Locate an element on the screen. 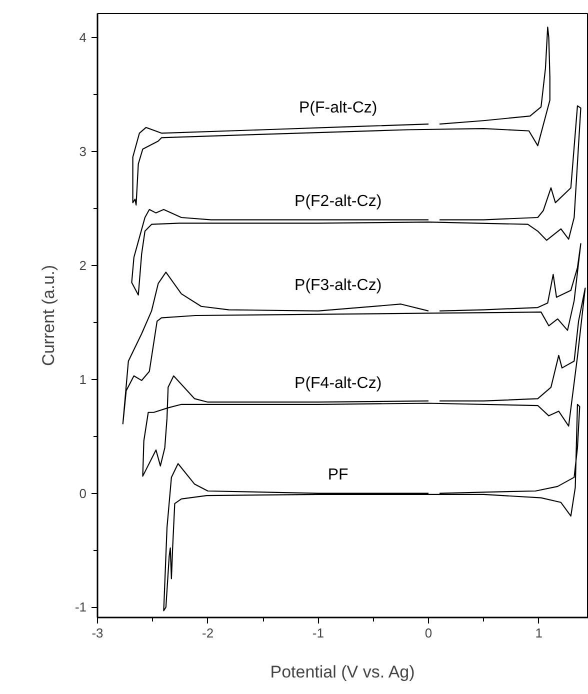  series-label: PF is located at coordinates (338, 475).